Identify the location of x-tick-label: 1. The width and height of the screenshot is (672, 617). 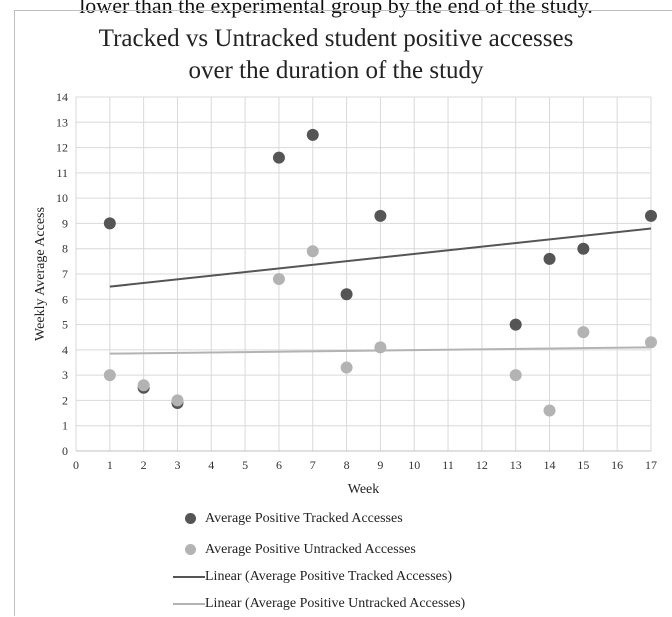
(110, 465).